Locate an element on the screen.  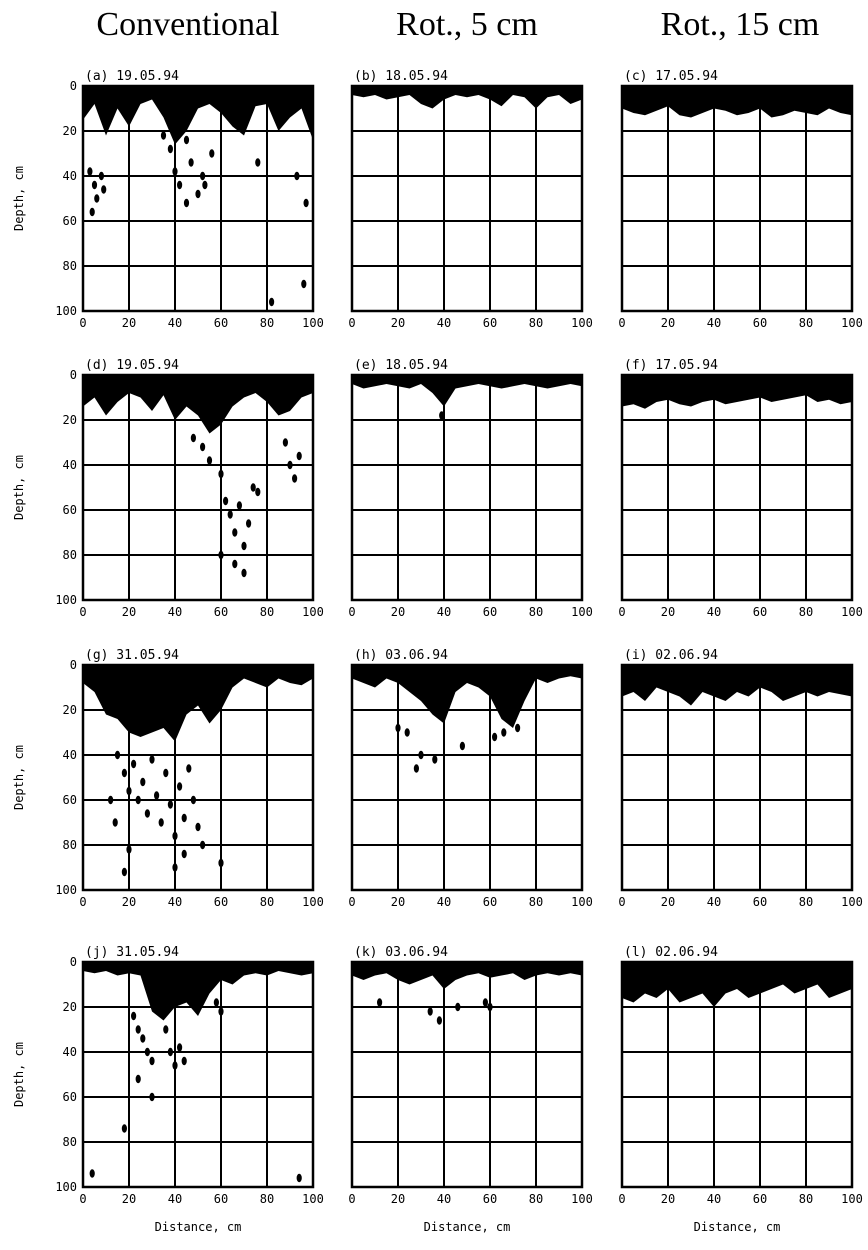
y-tick-label: 0 is located at coordinates (73, 665).